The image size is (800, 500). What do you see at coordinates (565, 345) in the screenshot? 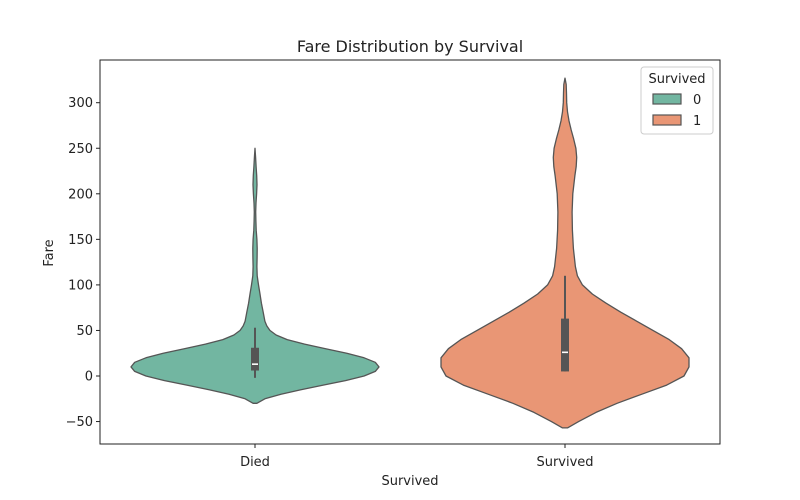
I see `iqr-box-survived` at bounding box center [565, 345].